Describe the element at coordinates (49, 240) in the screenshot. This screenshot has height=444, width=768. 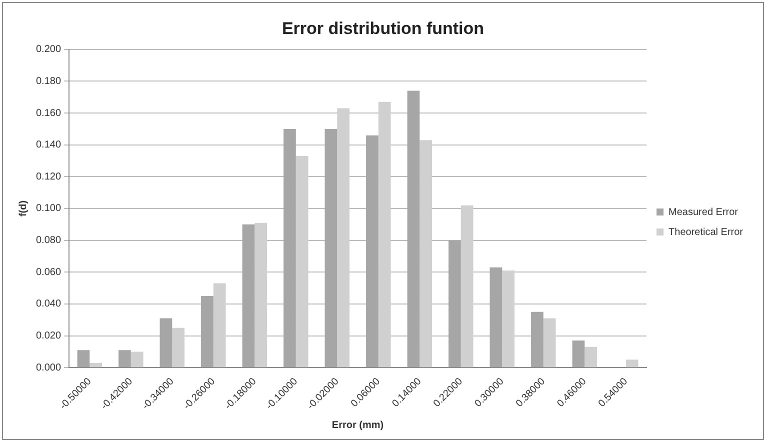
I see `y-tick-label: 0.080` at that location.